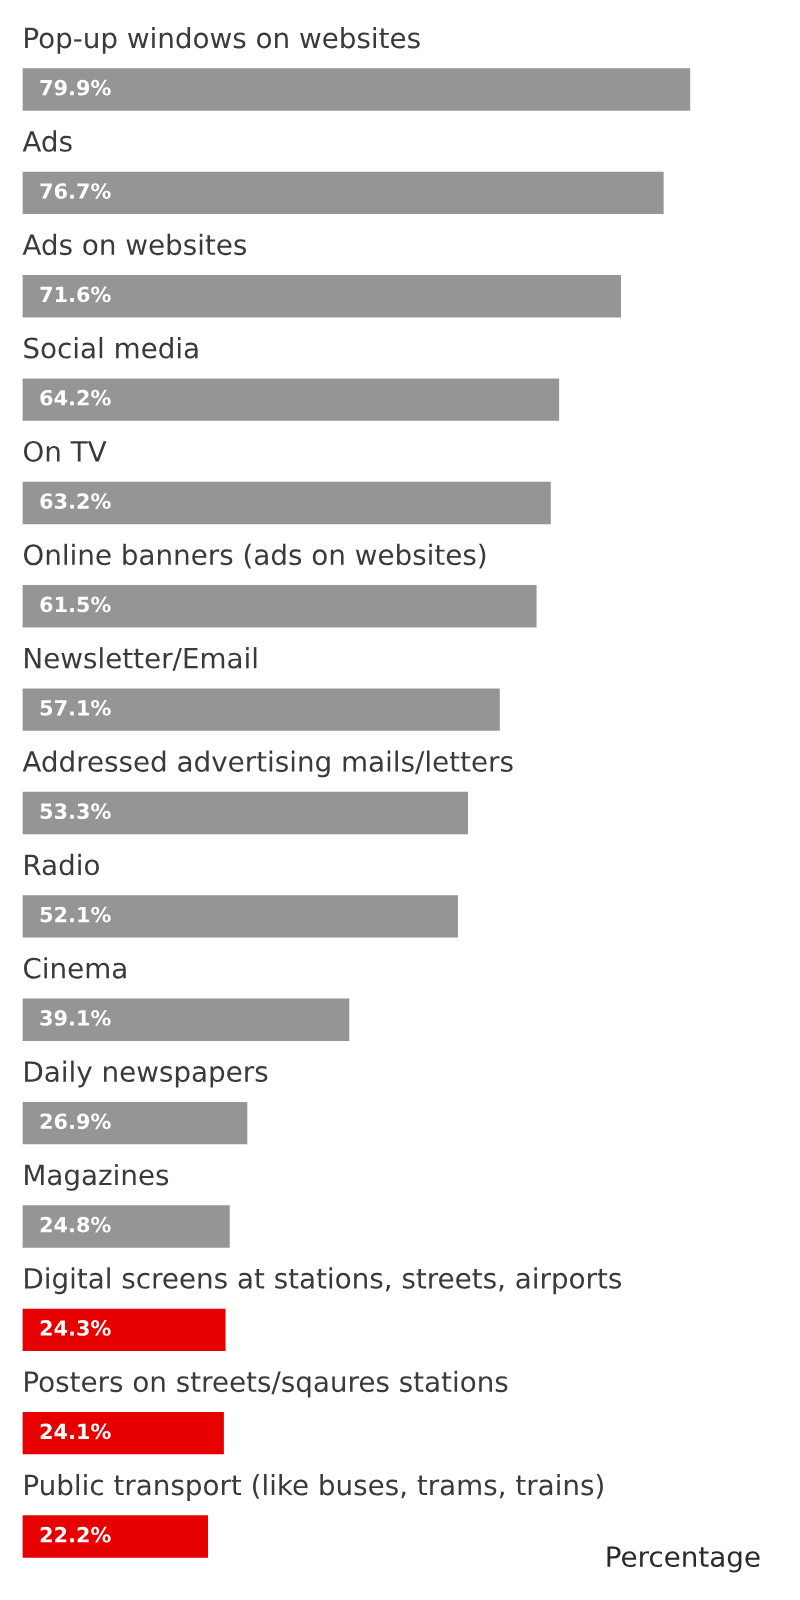 This screenshot has width=800, height=1600. Describe the element at coordinates (266, 1384) in the screenshot. I see `y-tick-label: Posters on streets/sqaures stations` at that location.